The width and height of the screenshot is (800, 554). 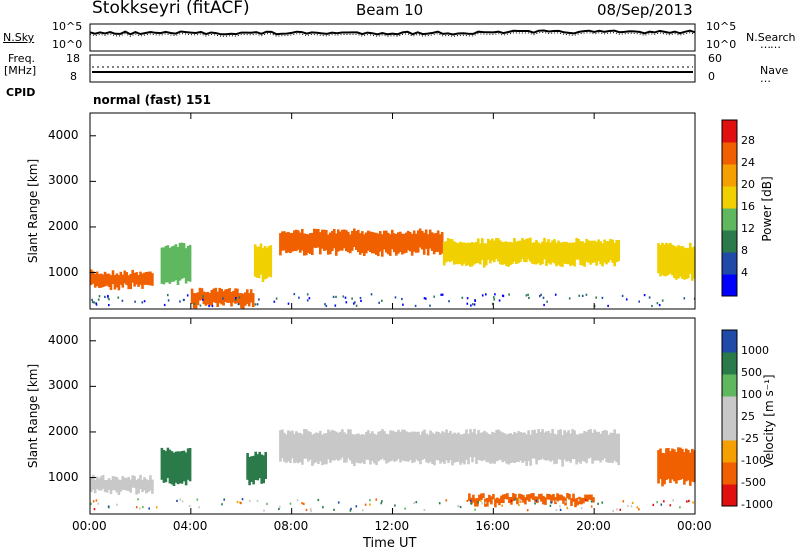 What do you see at coordinates (73, 58) in the screenshot?
I see `freq-tick-top: 18` at bounding box center [73, 58].